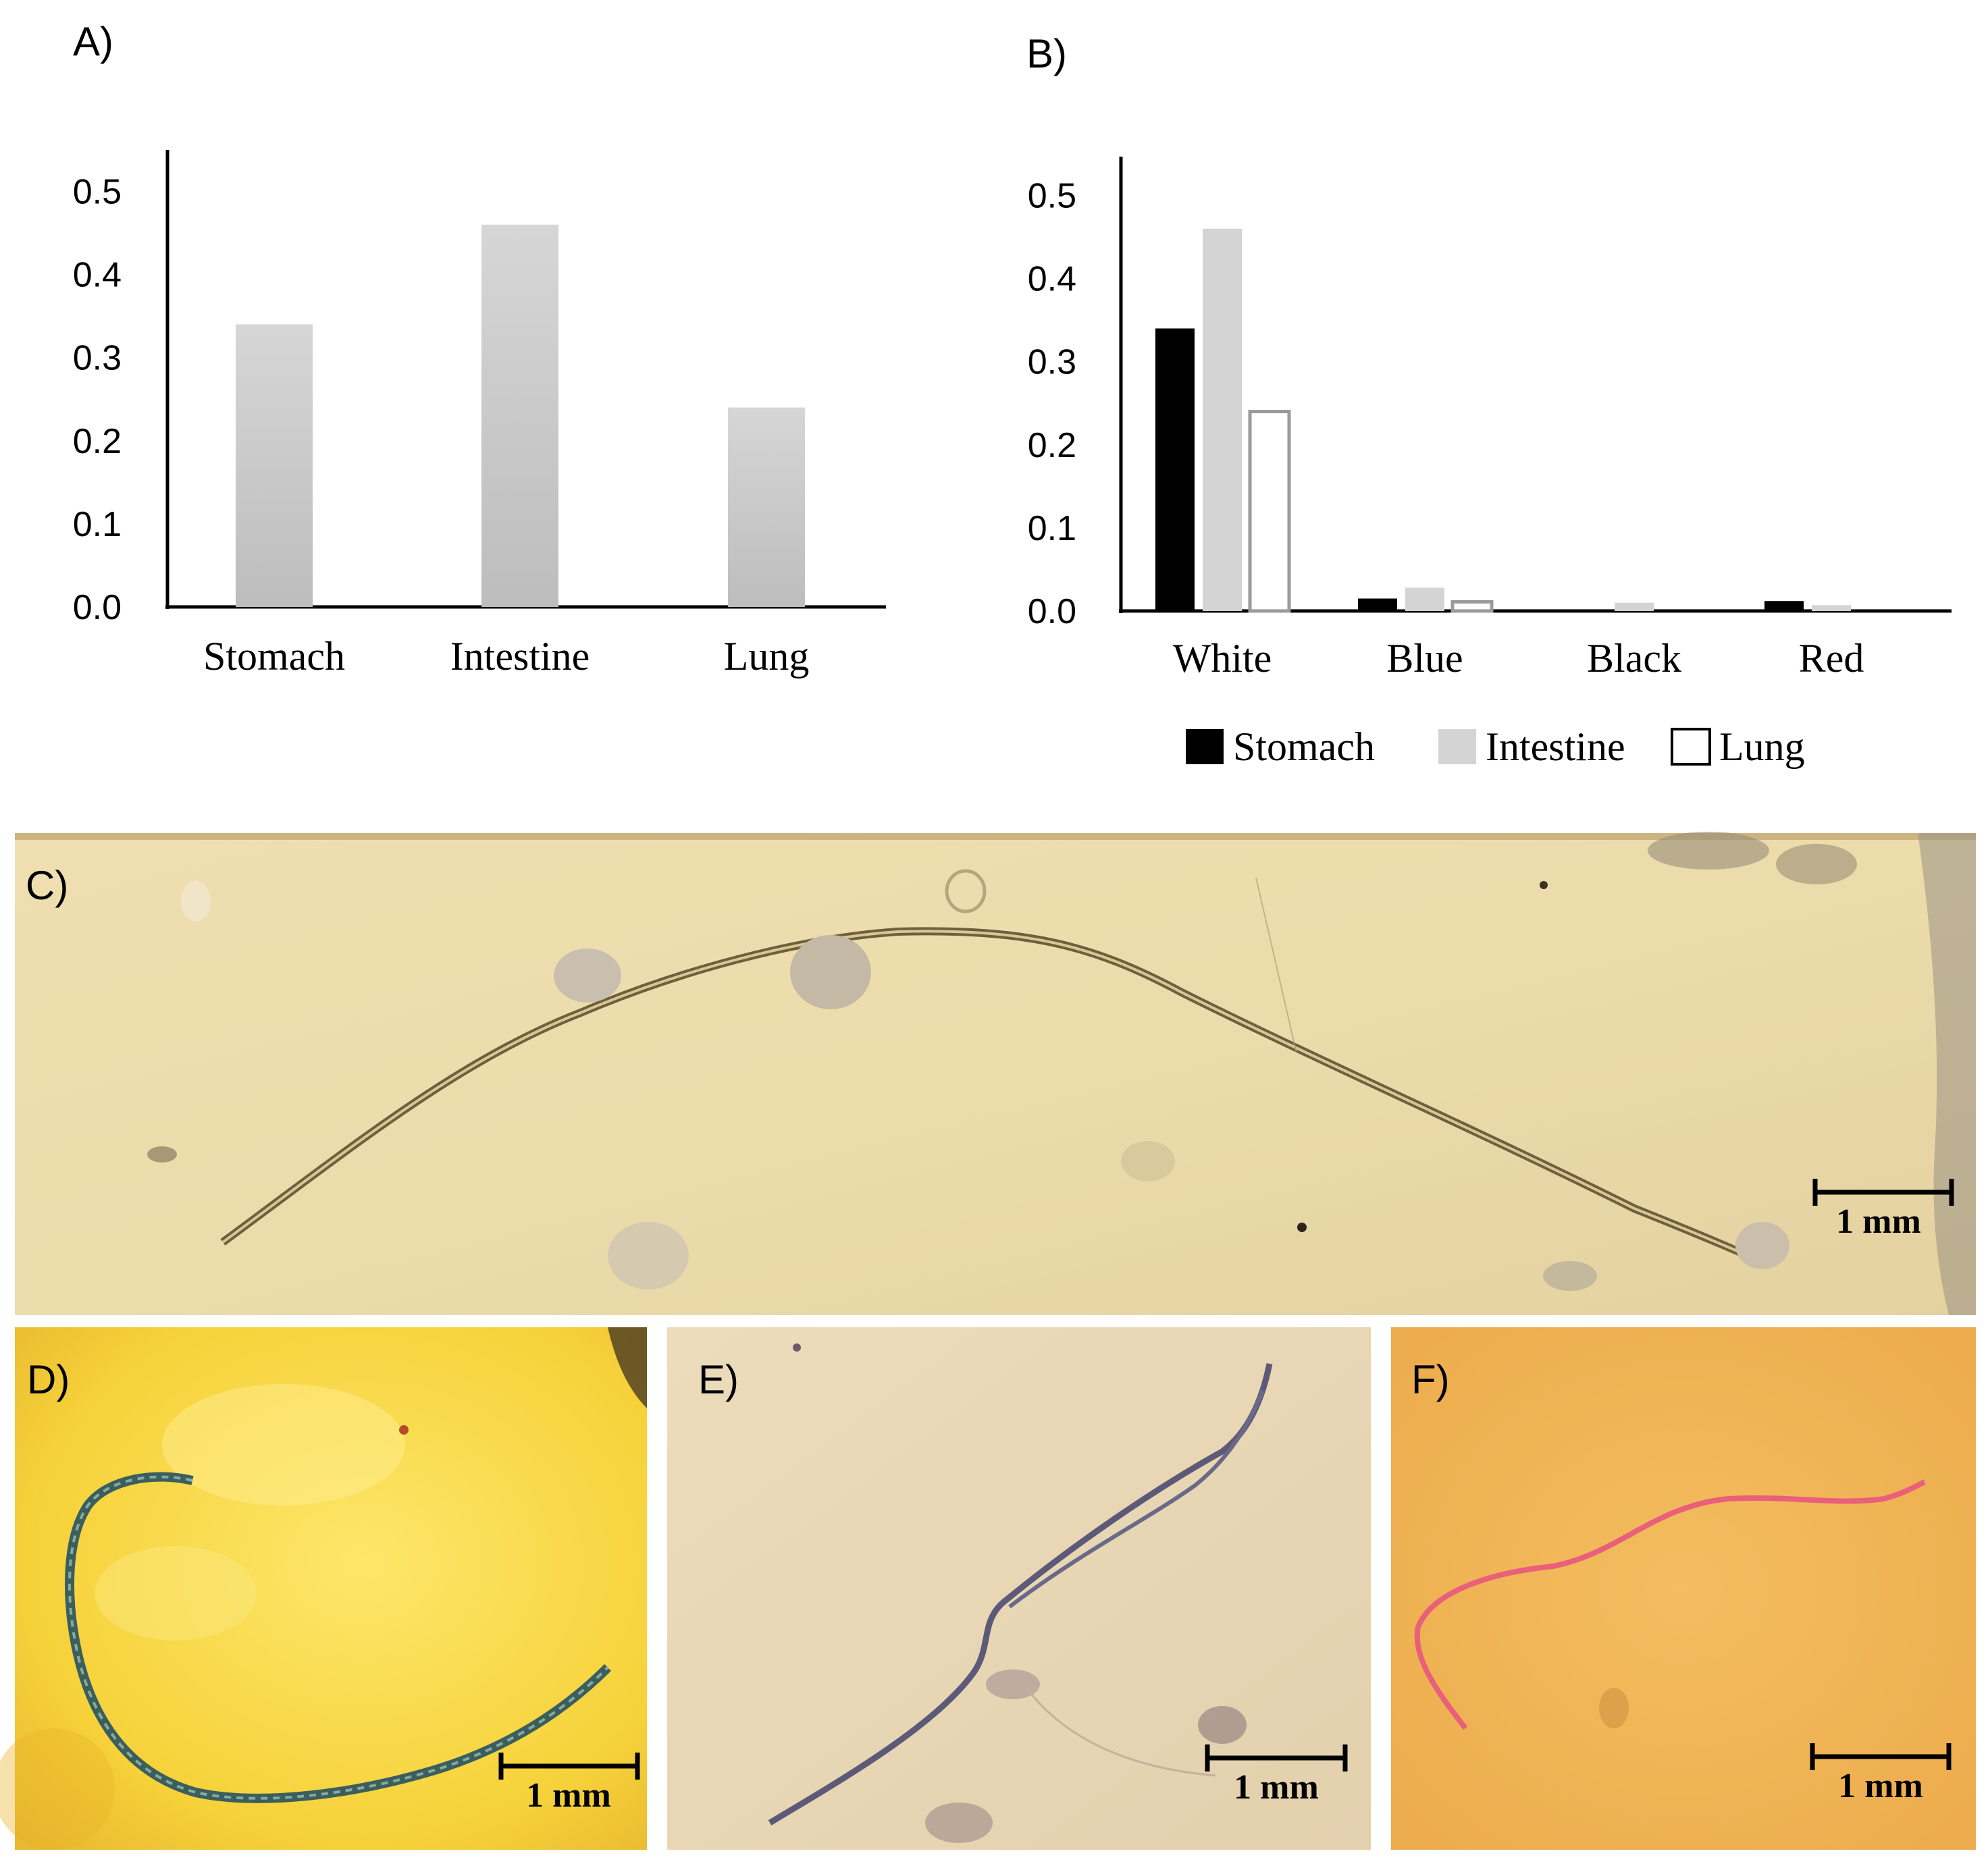  What do you see at coordinates (1052, 279) in the screenshot?
I see `chart-b-y-tick-label: 0.4` at bounding box center [1052, 279].